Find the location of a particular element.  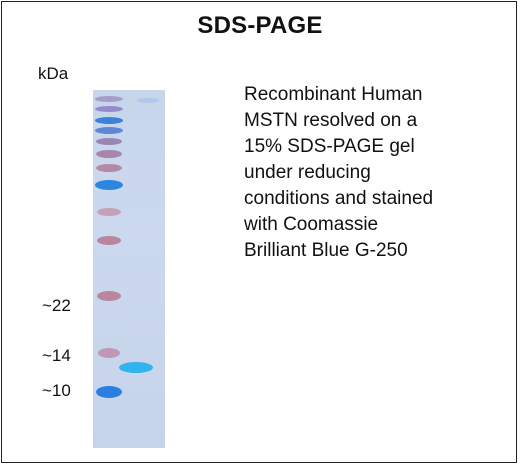

sample-band-faint is located at coordinates (148, 100).